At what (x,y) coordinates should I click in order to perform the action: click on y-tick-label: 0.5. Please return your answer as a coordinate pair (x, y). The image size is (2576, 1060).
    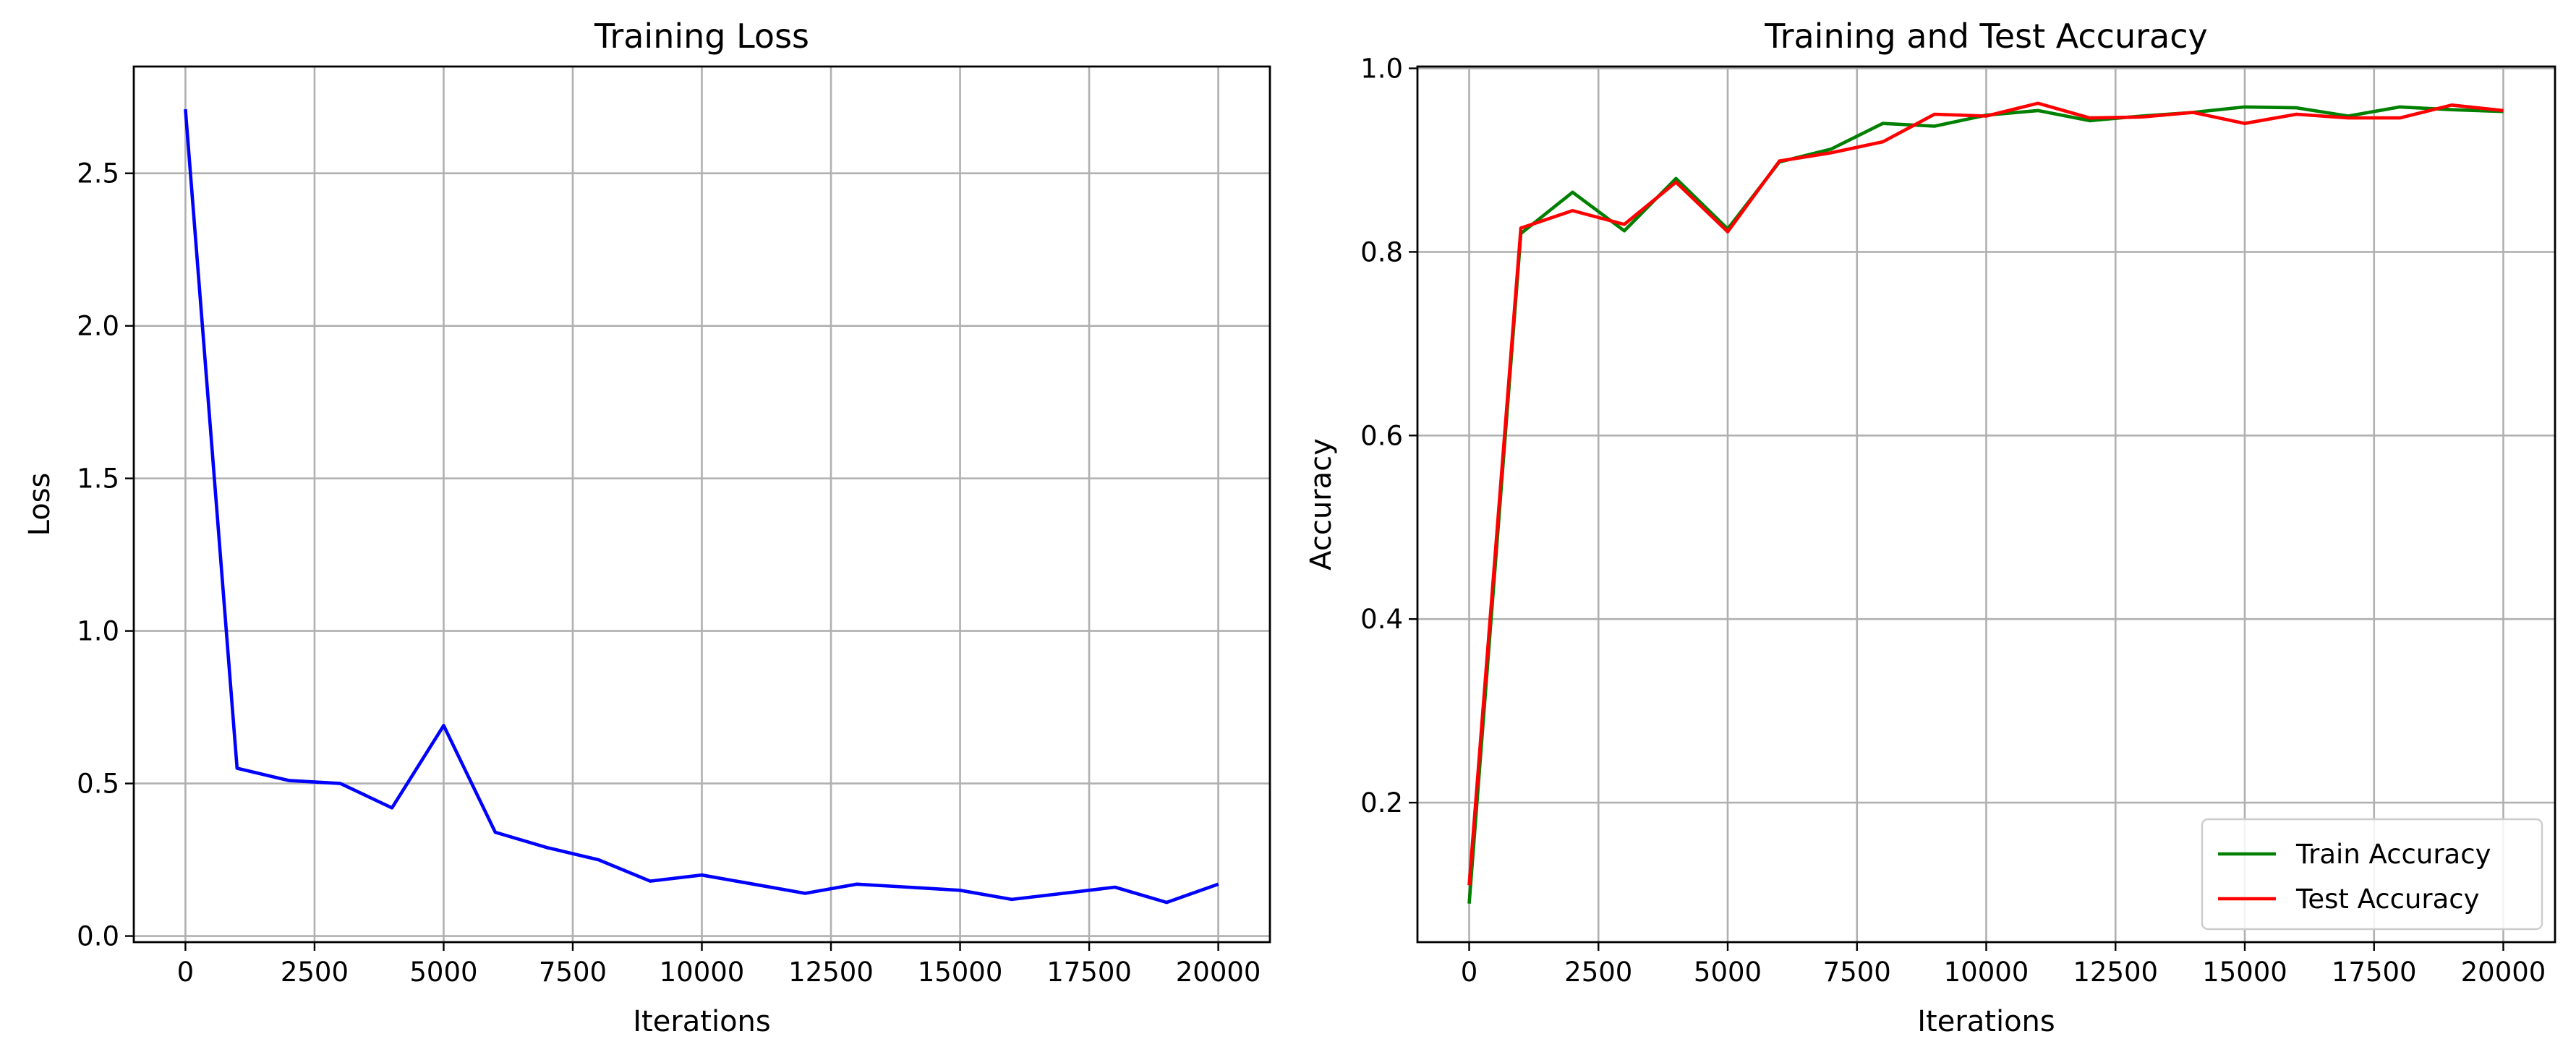
    Looking at the image, I should click on (98, 784).